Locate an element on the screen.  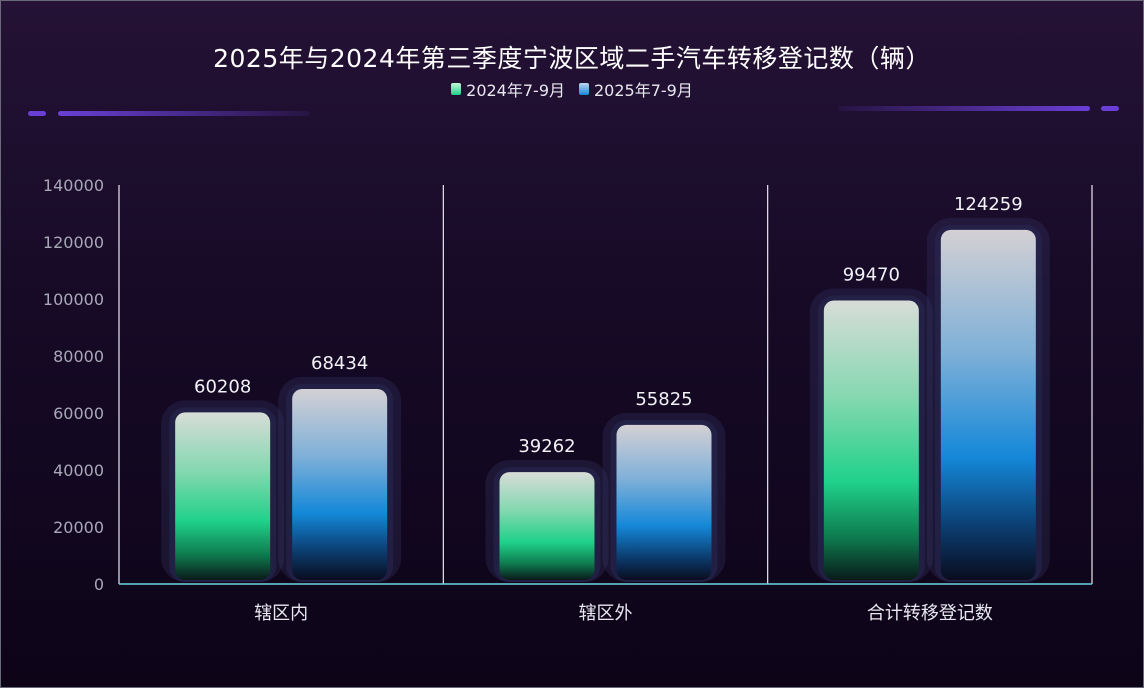
x-category-label: 辖区外 is located at coordinates (606, 613).